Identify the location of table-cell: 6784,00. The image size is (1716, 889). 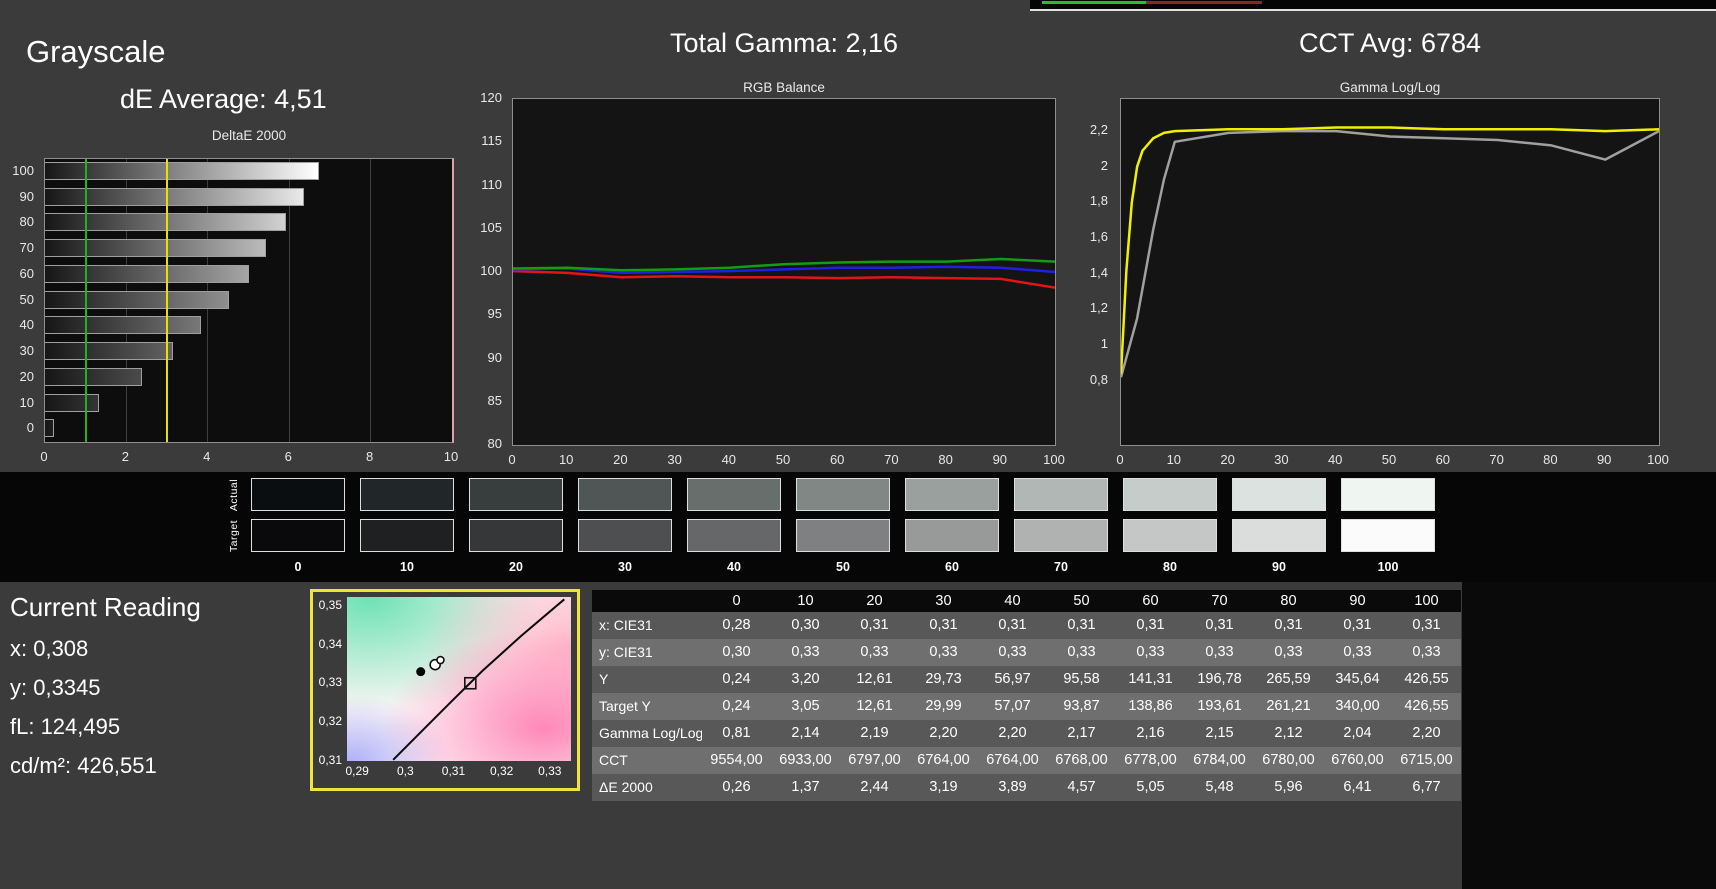
(1219, 760).